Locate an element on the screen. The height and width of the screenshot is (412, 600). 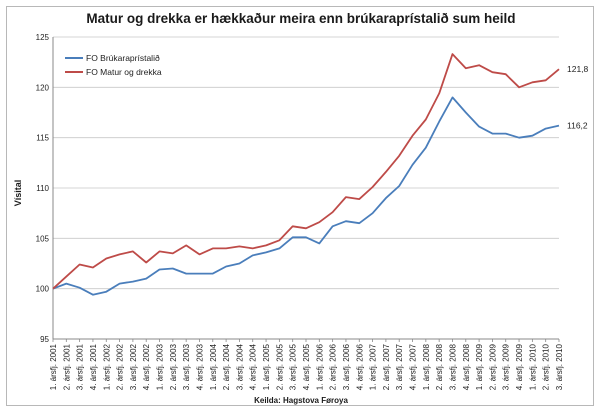
y-tick-label: 125 is located at coordinates (43, 37).